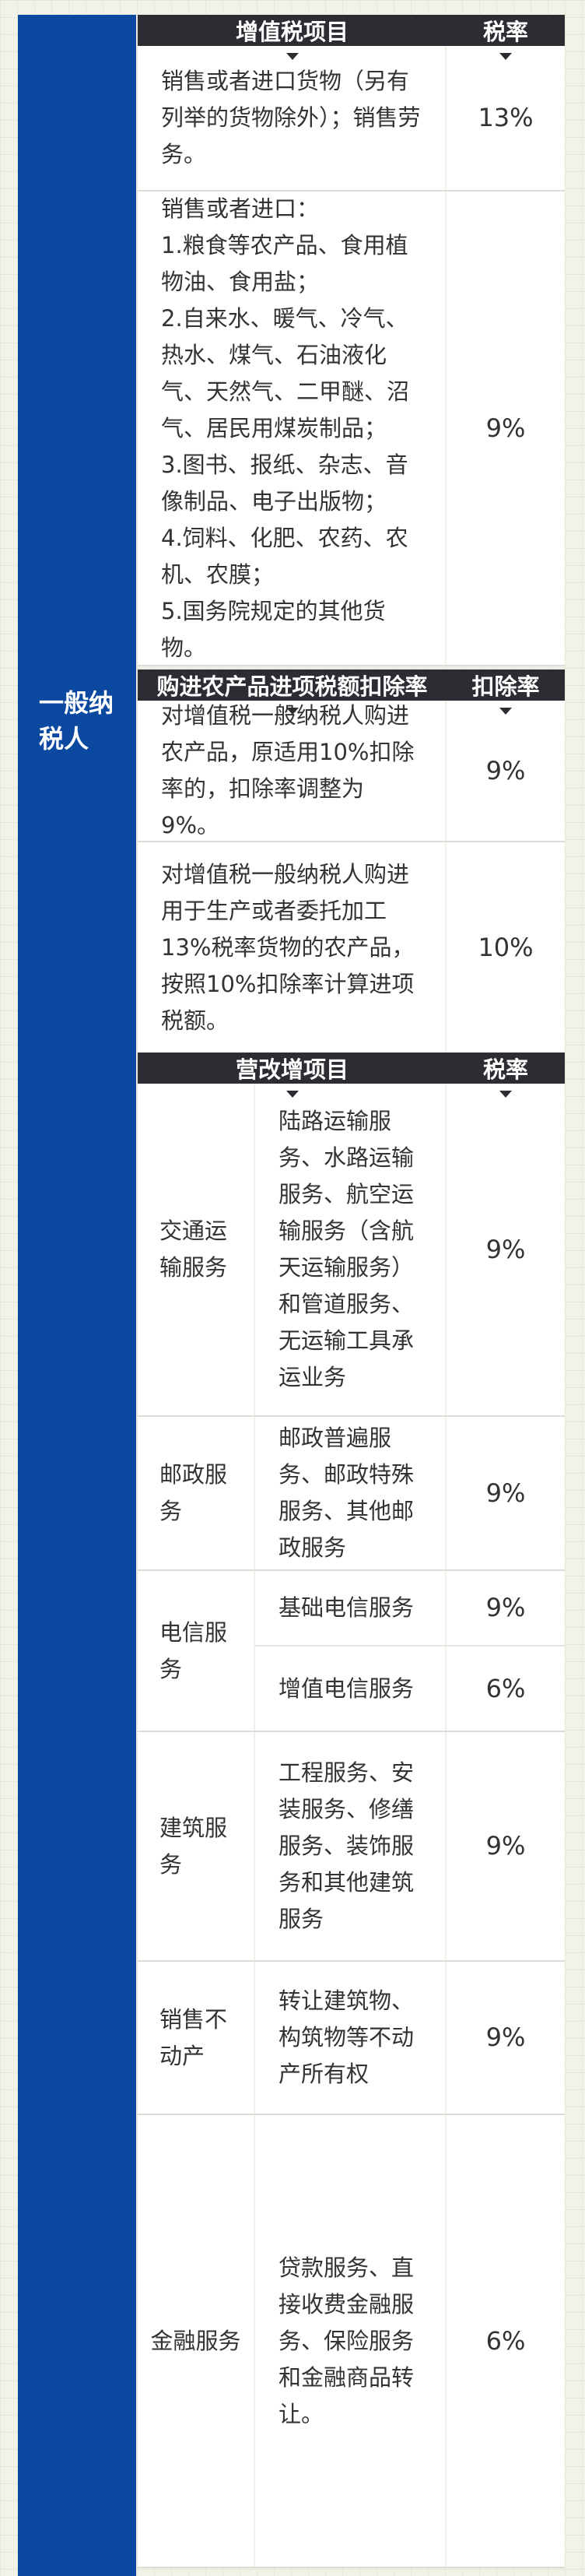  I want to click on table-row: 销售不动产 转让建筑物、构筑物等不动产所有权 9%, so click(352, 2039).